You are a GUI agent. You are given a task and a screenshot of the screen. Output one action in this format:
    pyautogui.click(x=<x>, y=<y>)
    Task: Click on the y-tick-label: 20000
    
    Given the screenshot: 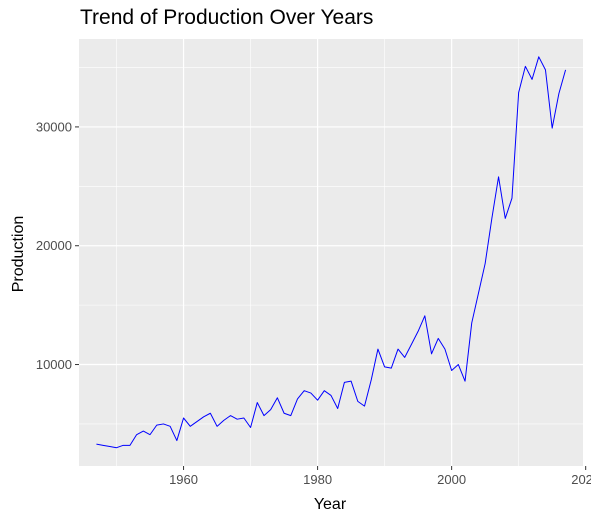 What is the action you would take?
    pyautogui.click(x=54, y=245)
    